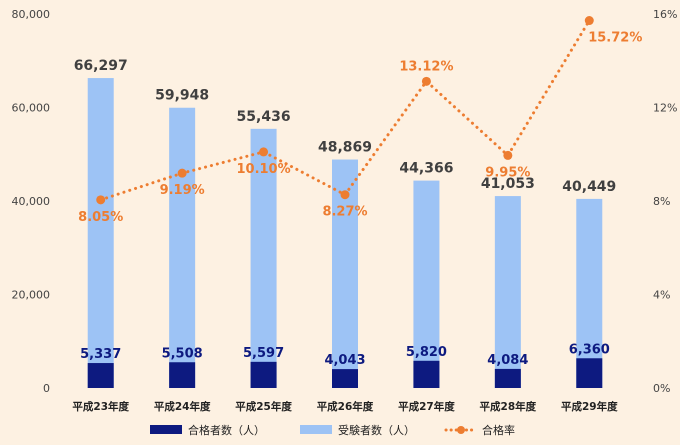  Describe the element at coordinates (461, 430) in the screenshot. I see `legend-swatch-rate-marker` at that location.